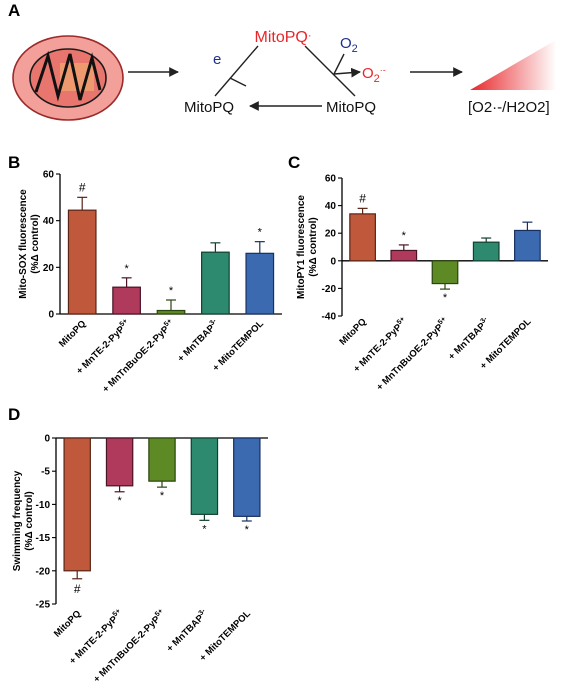  Describe the element at coordinates (29, 244) in the screenshot. I see `y-axis-label: Mito-SOX fluorescence(%Δ control)` at that location.